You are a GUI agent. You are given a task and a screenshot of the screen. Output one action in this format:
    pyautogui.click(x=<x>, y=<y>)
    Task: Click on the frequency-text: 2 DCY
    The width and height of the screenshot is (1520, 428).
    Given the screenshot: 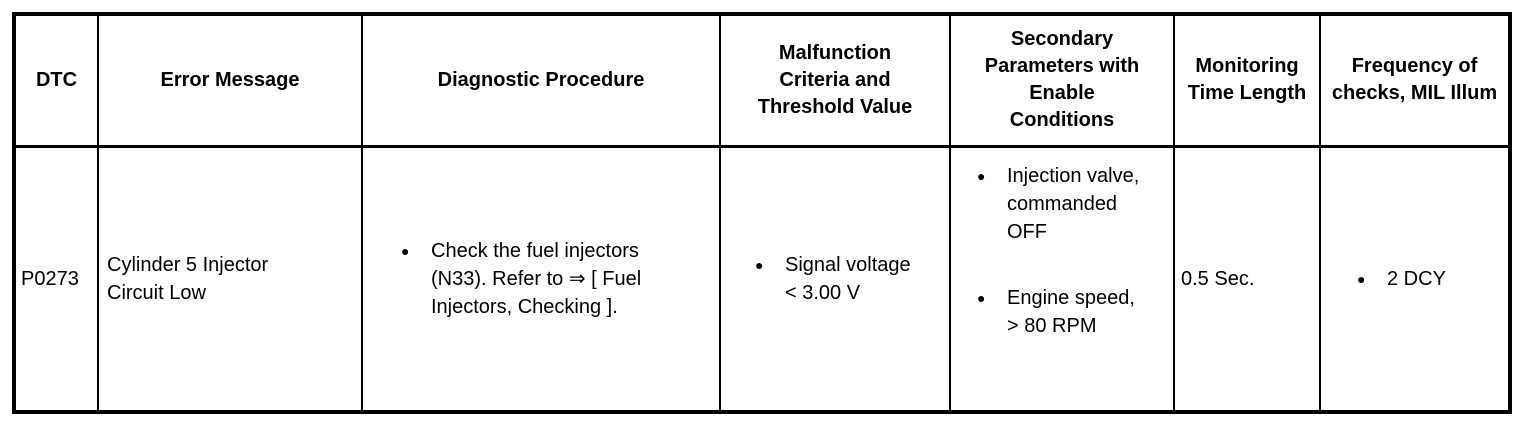 What is the action you would take?
    pyautogui.click(x=1416, y=278)
    